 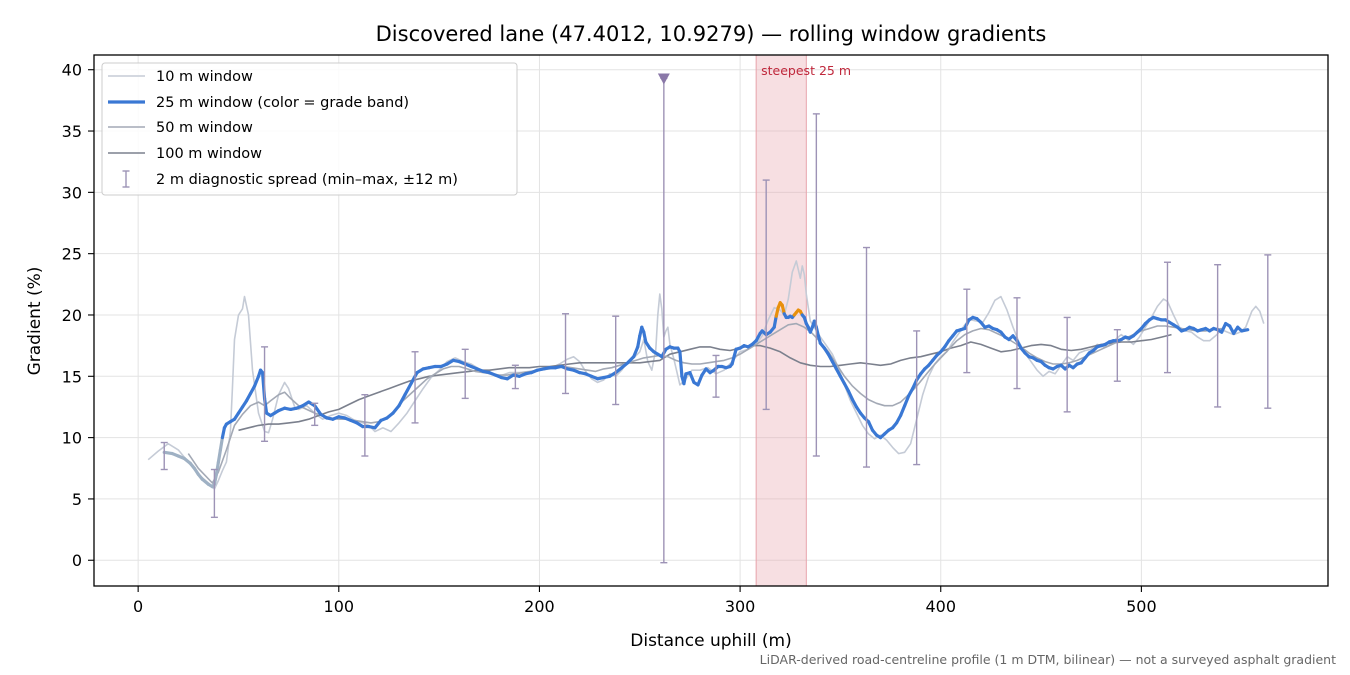 I want to click on y-axis-title: Gradient (%), so click(x=35, y=321).